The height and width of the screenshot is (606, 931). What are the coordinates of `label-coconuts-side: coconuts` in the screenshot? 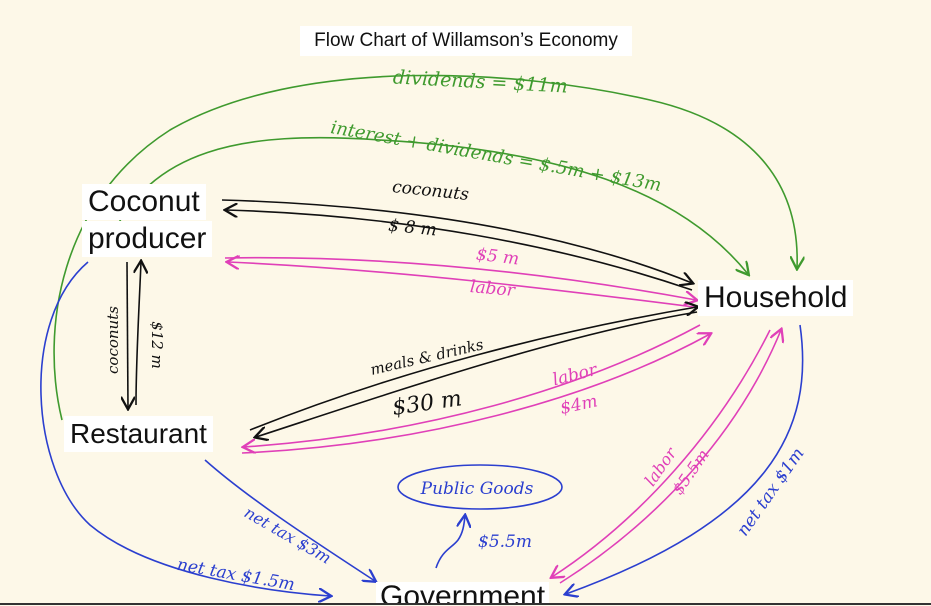 It's located at (113, 340).